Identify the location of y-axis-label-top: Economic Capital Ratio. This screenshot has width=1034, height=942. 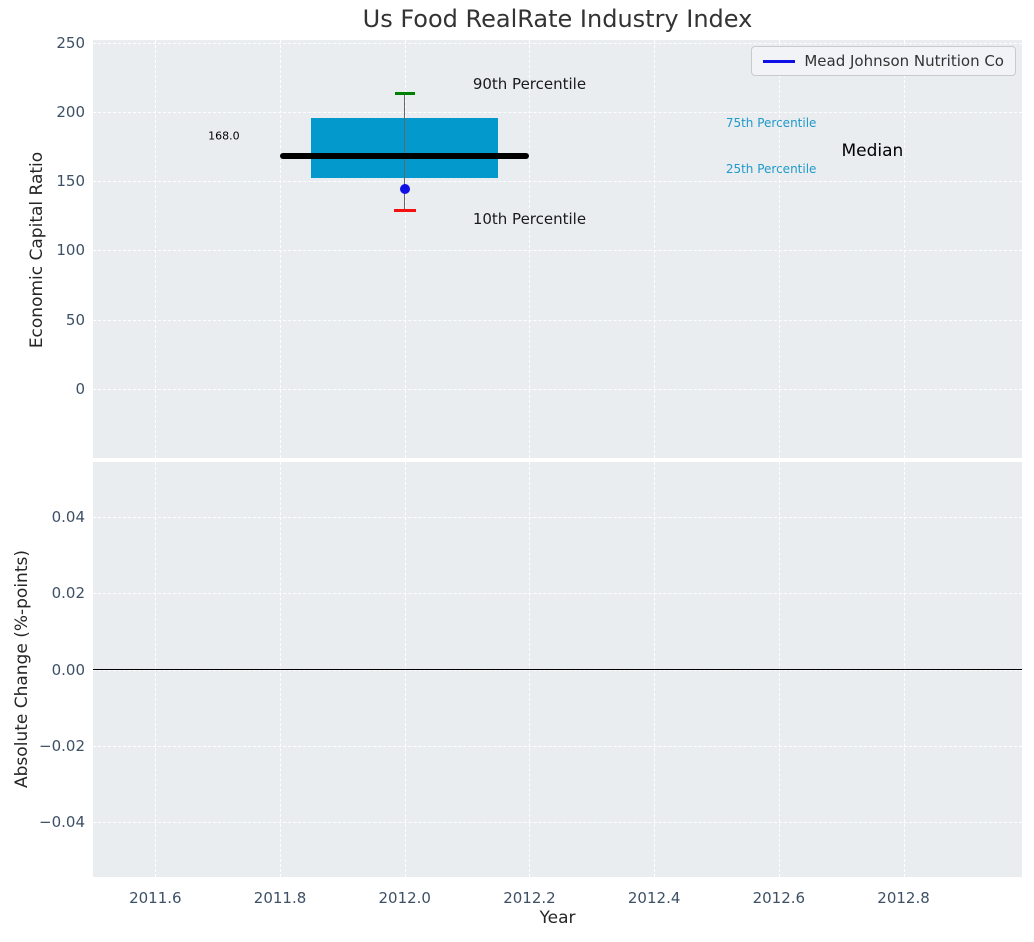
(37, 250).